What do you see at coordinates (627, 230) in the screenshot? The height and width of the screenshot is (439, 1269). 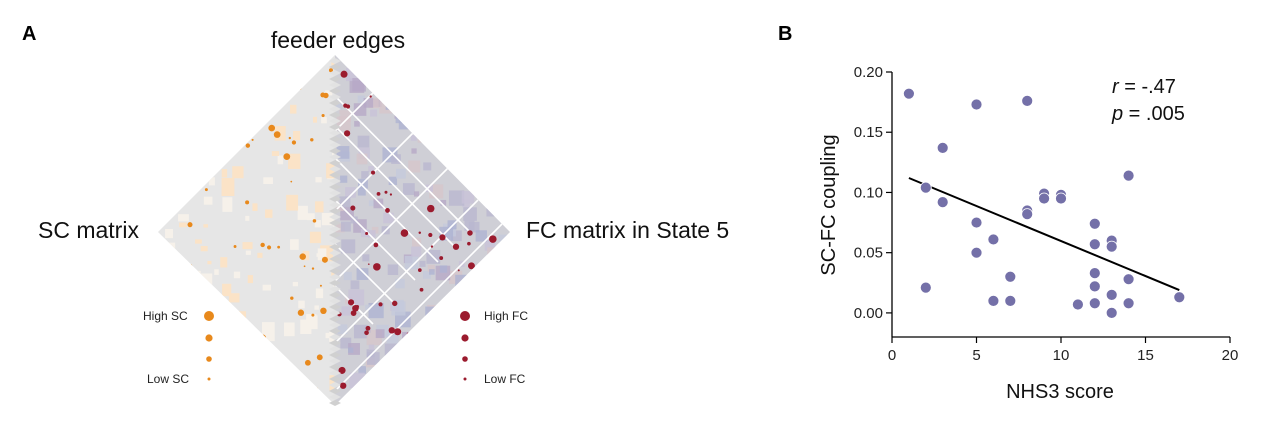 I see `fc-matrix-label: FC matrix in State 5` at bounding box center [627, 230].